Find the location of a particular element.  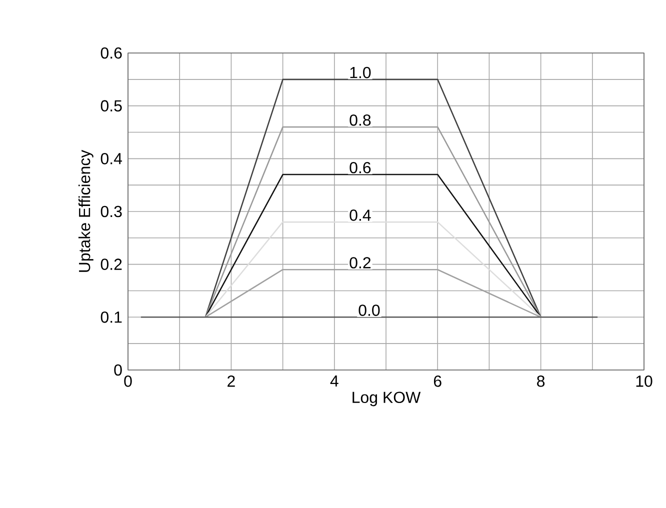

y-tick-label: 0.6 is located at coordinates (111, 53).